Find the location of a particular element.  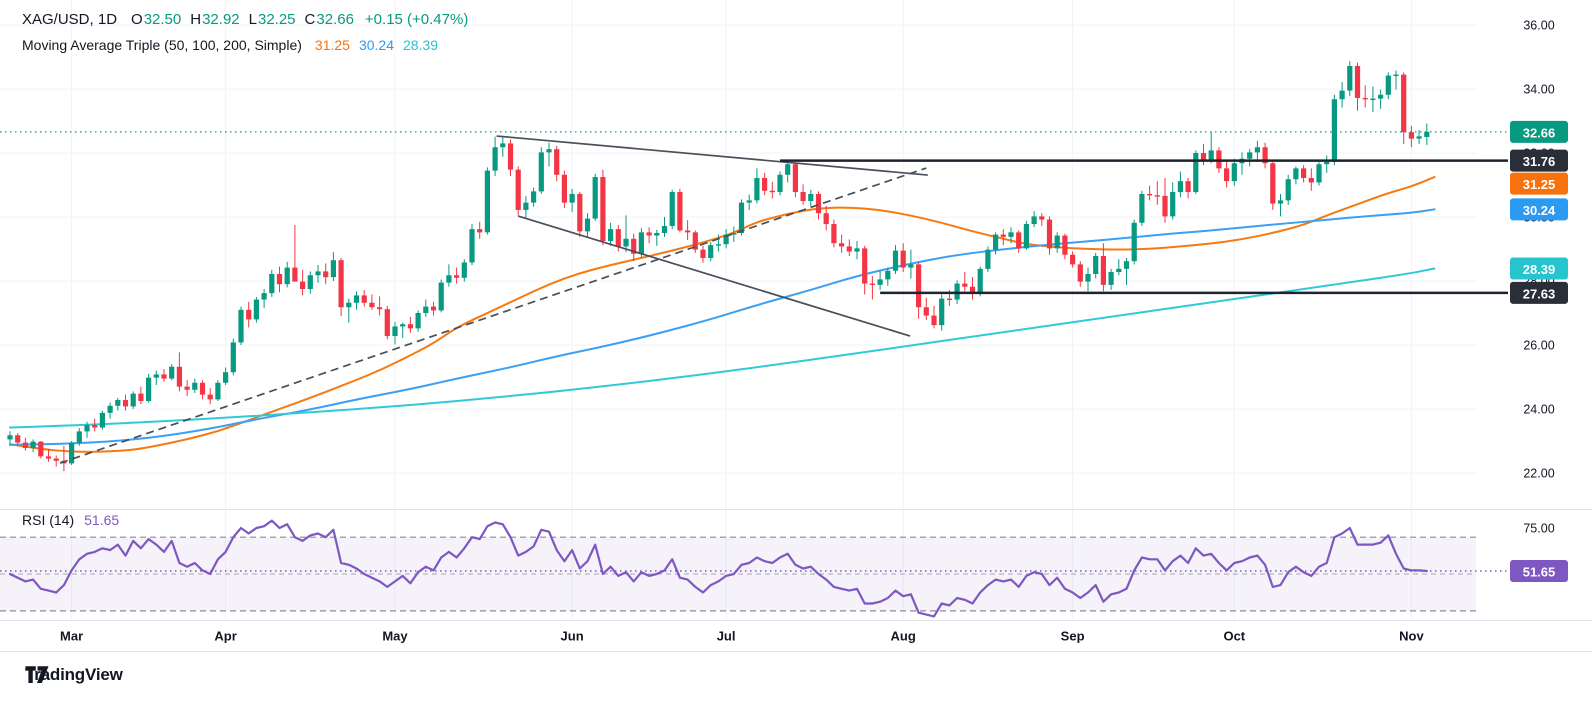

symbol-title: XAG/USD, 1D is located at coordinates (70, 19).